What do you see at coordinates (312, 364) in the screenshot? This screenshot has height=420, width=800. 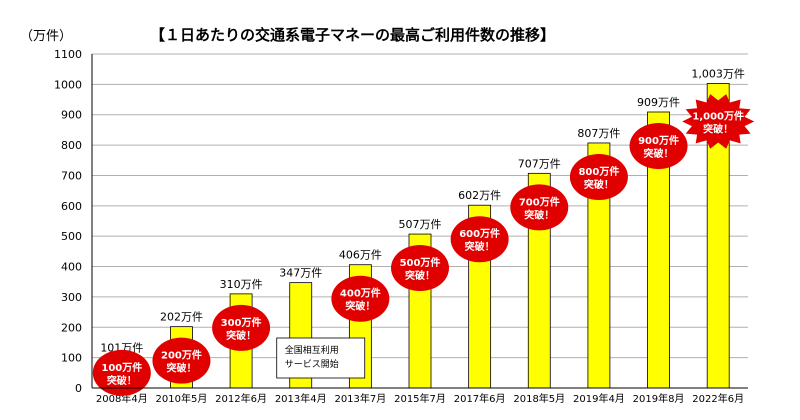 I see `annotation-line-2: サービス開始` at bounding box center [312, 364].